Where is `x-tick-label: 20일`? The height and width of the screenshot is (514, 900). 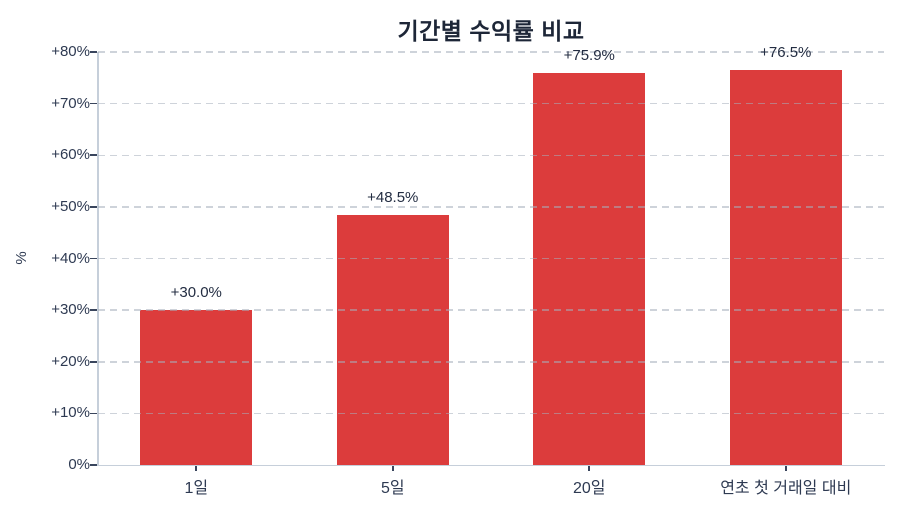
x-tick-label: 20일 is located at coordinates (589, 488).